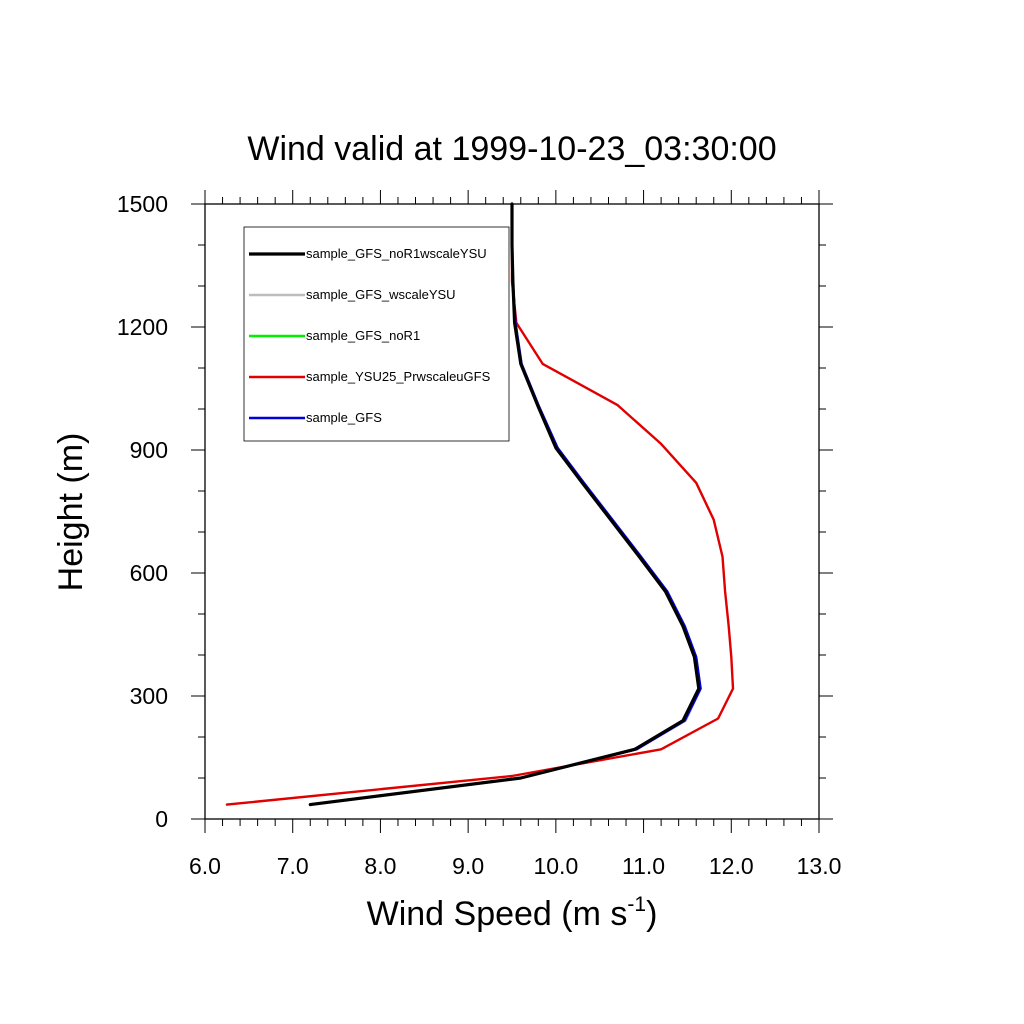  I want to click on y-tick-label: 600, so click(149, 573).